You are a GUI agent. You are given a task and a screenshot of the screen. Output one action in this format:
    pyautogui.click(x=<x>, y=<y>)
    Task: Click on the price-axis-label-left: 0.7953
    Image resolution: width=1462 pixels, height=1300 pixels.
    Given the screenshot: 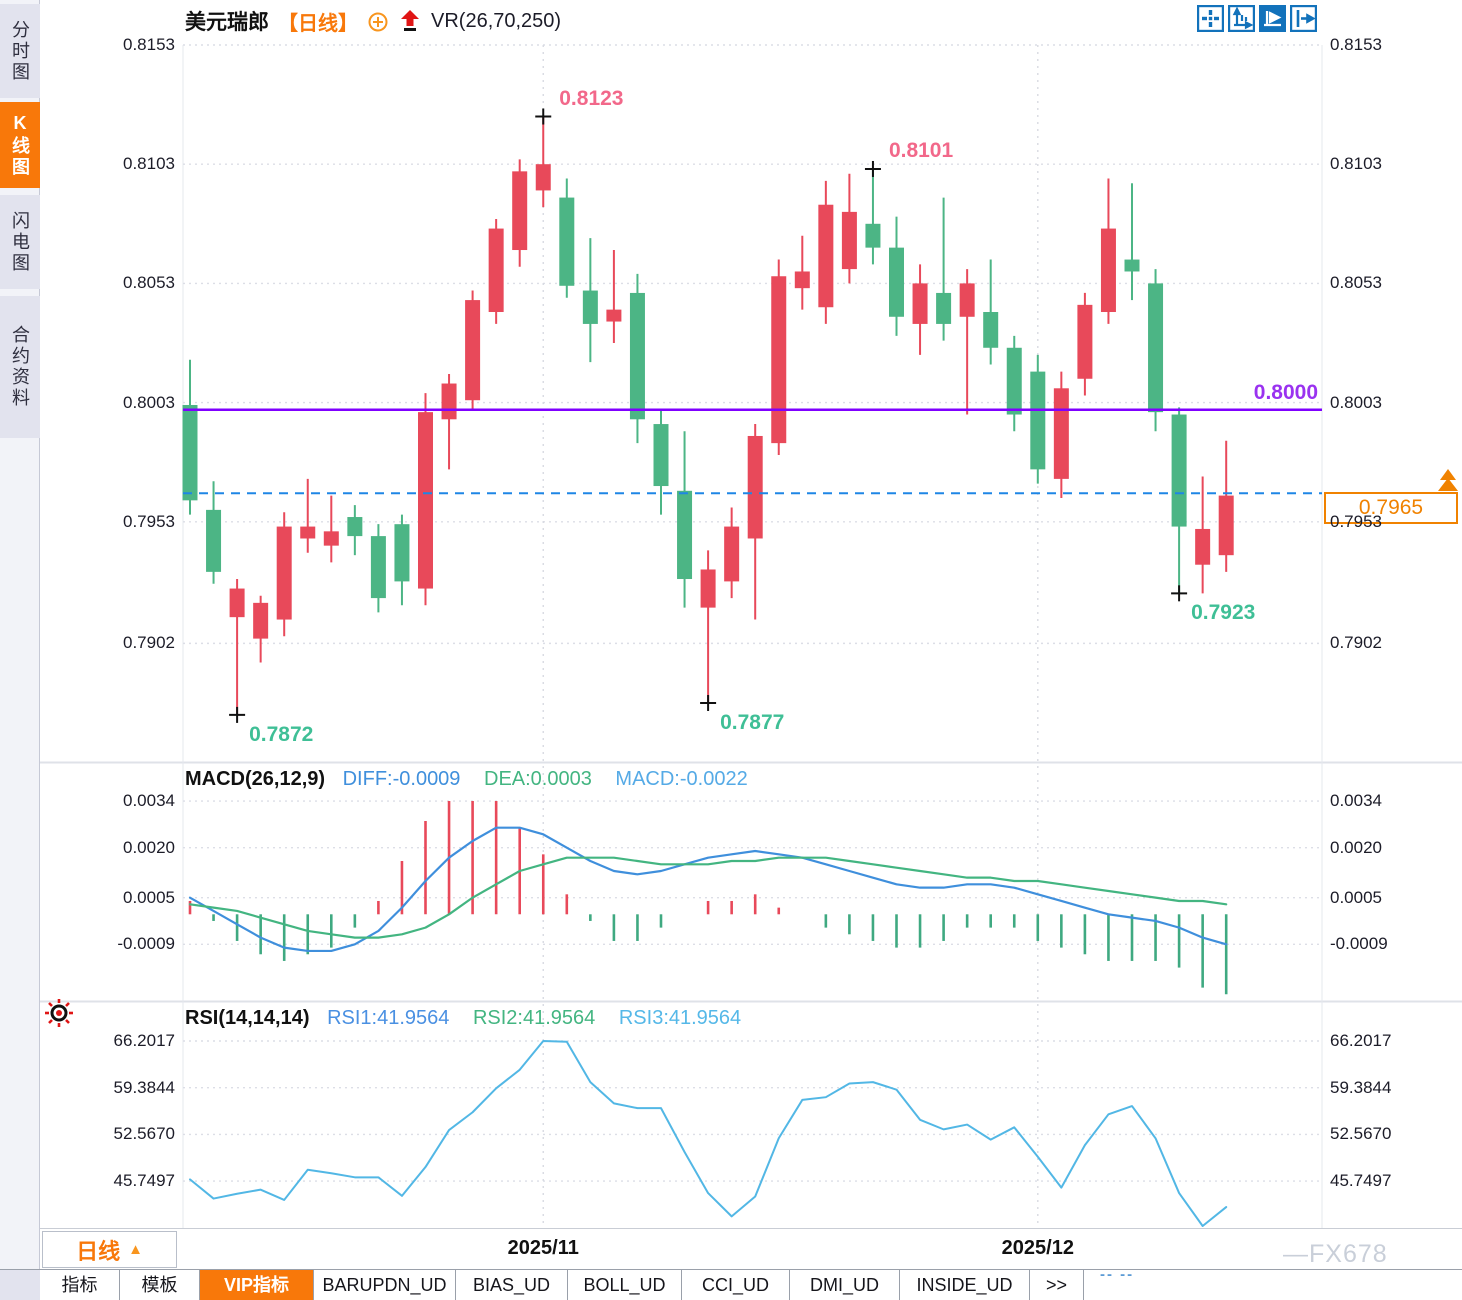 What is the action you would take?
    pyautogui.click(x=149, y=521)
    